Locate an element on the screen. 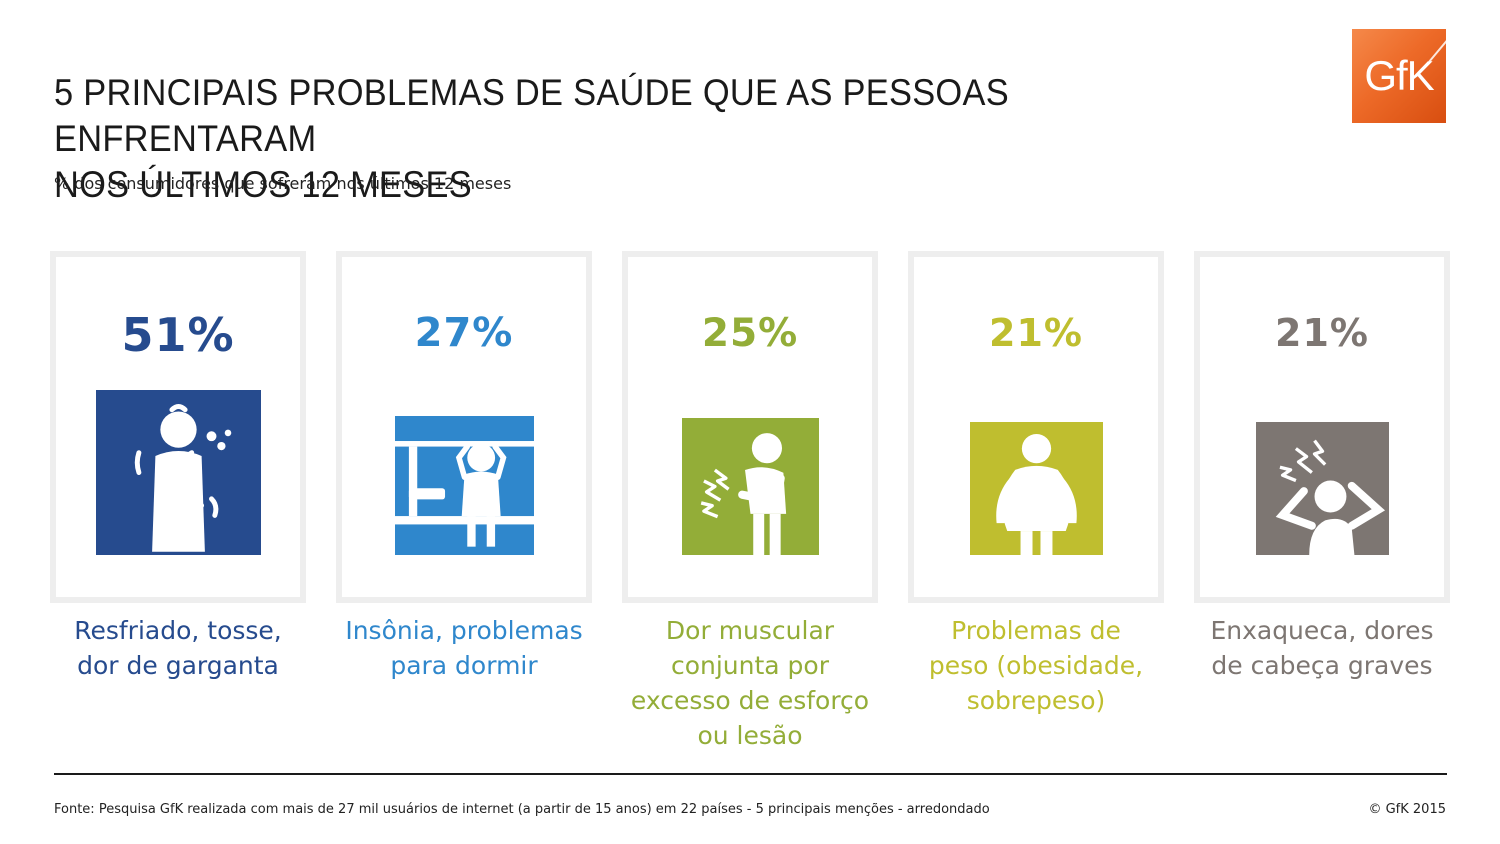  label-line: Dor muscular is located at coordinates (750, 630).